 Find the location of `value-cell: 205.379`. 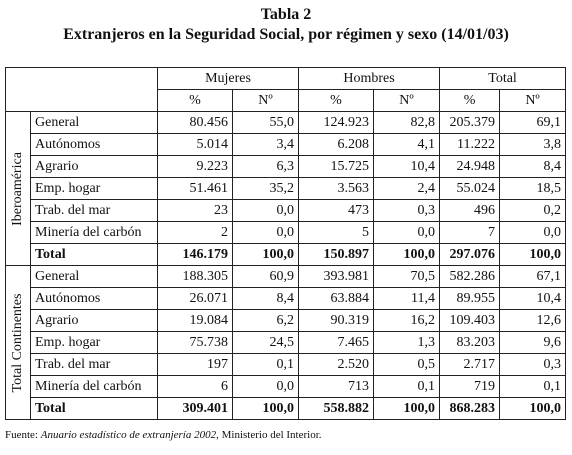

value-cell: 205.379 is located at coordinates (470, 122).